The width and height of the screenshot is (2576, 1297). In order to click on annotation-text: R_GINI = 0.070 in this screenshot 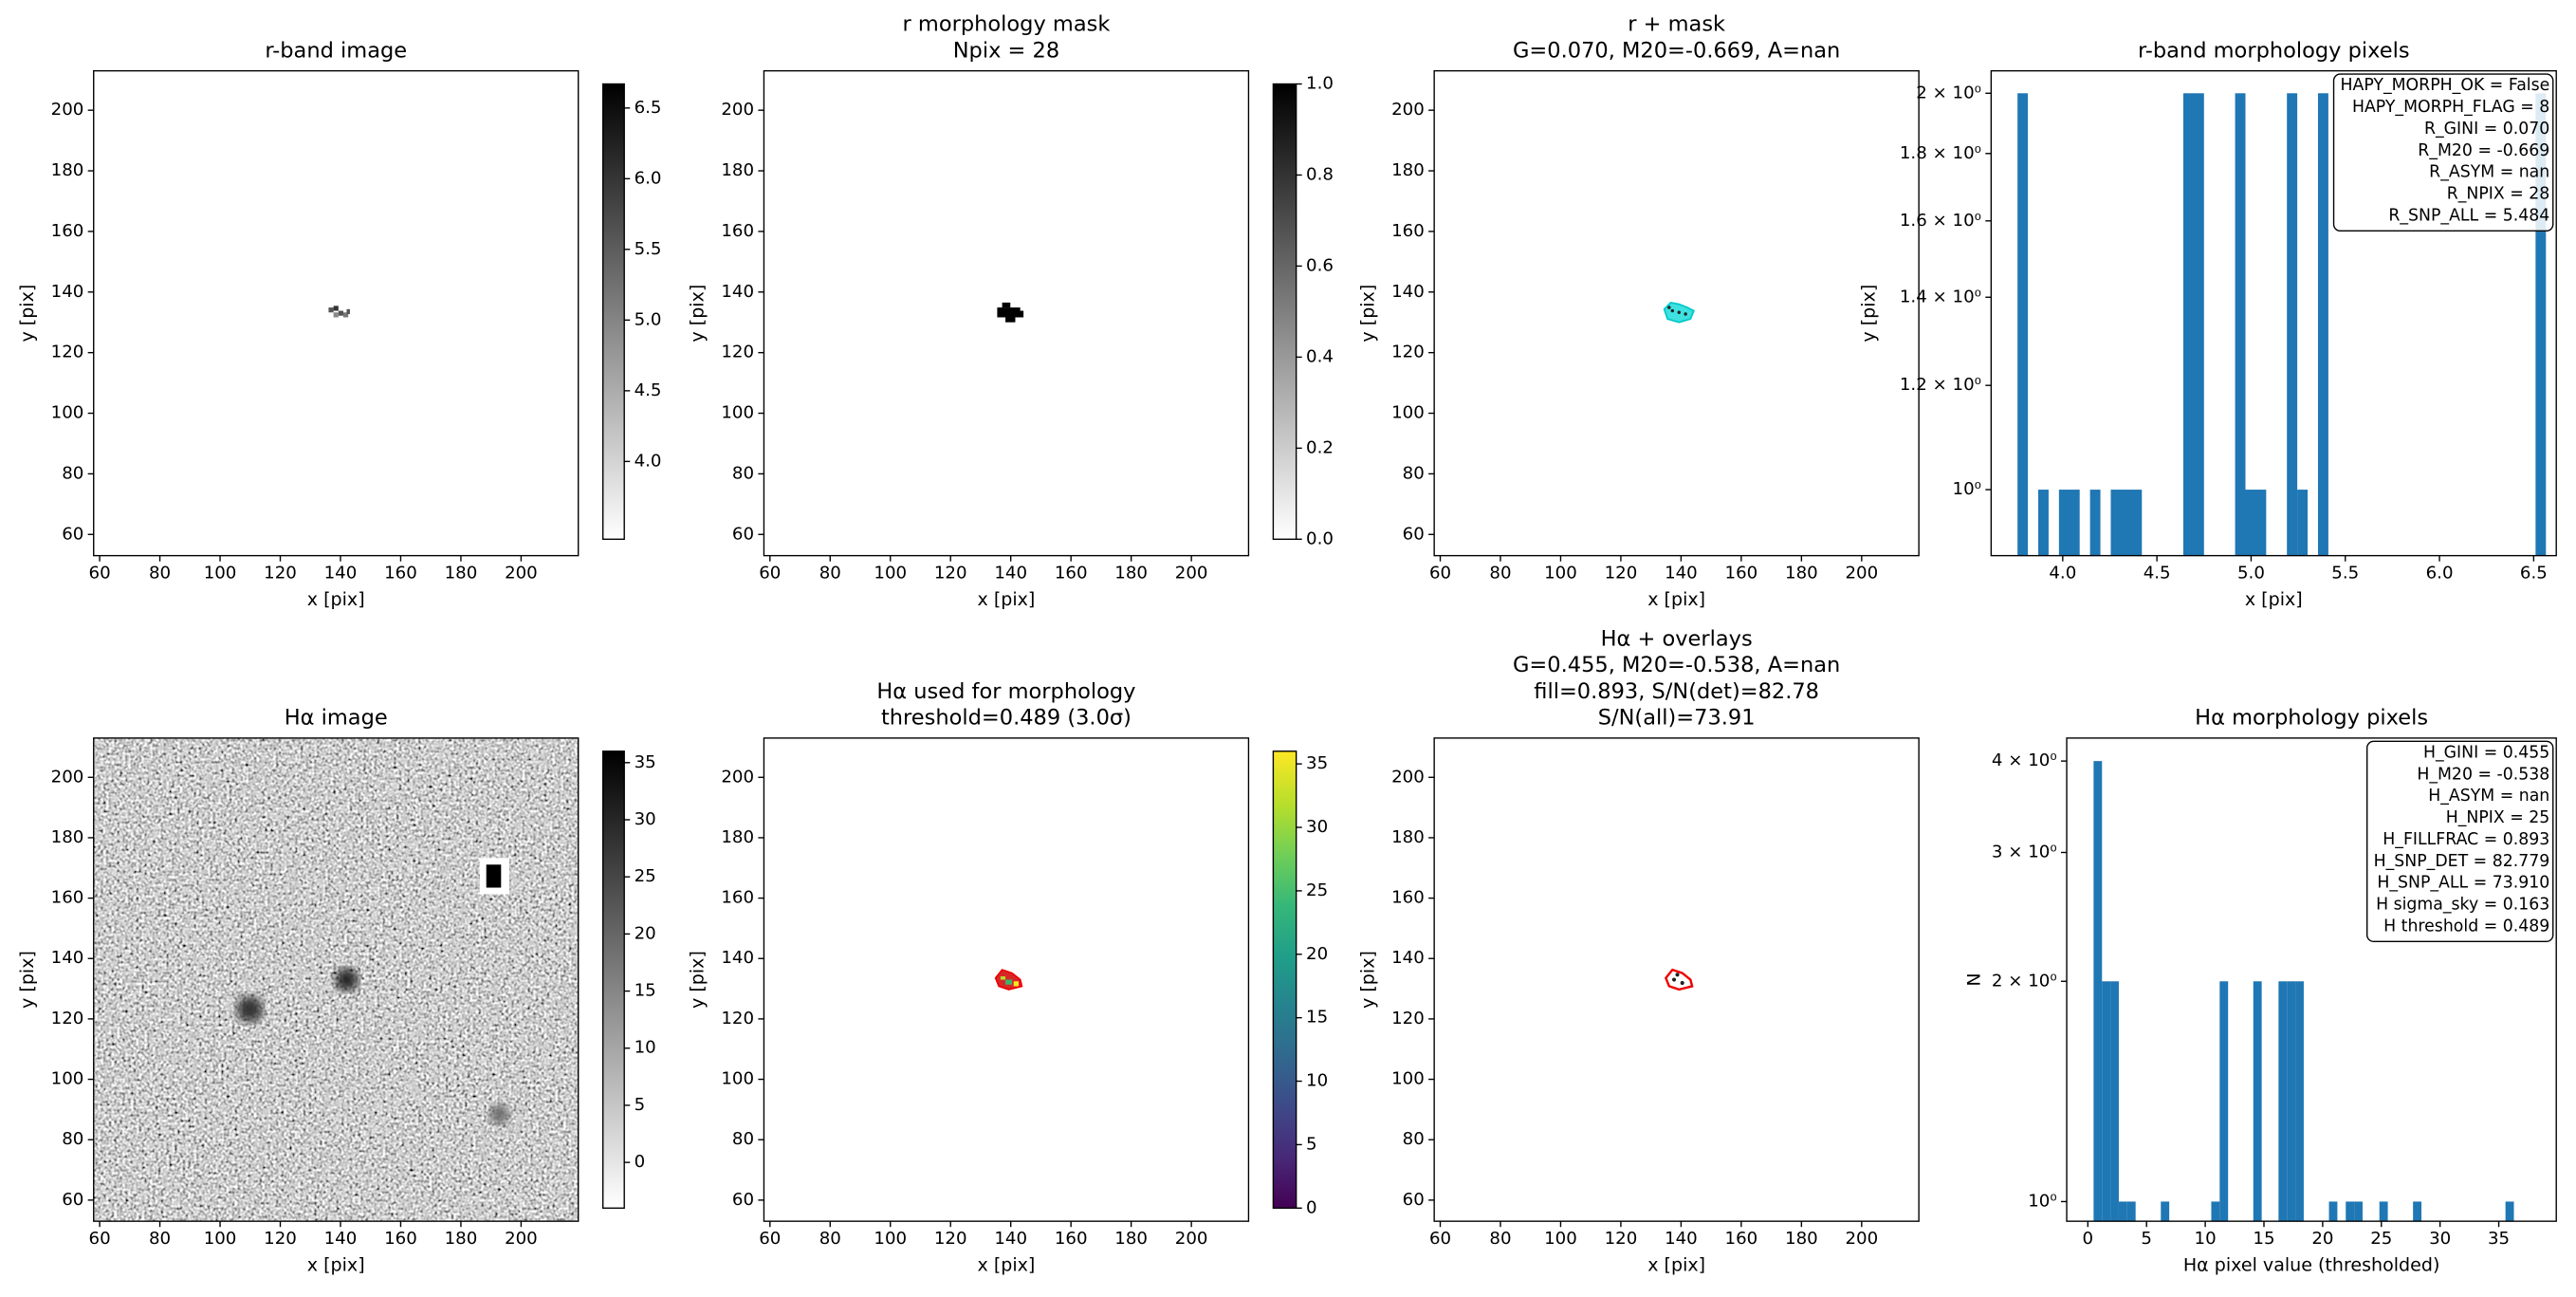, I will do `click(2486, 130)`.